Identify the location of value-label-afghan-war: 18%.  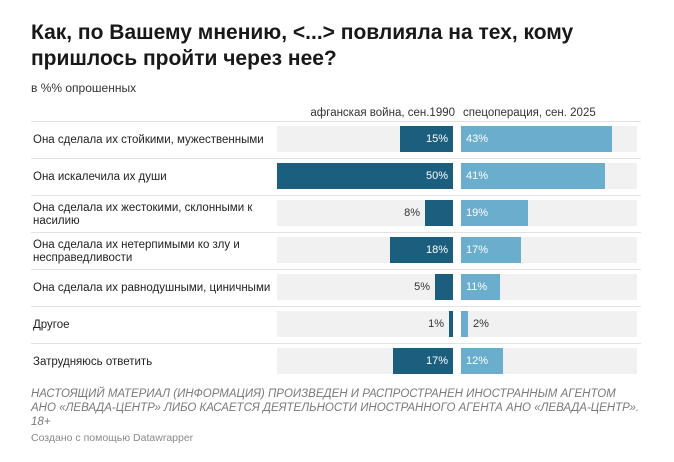
(436, 250).